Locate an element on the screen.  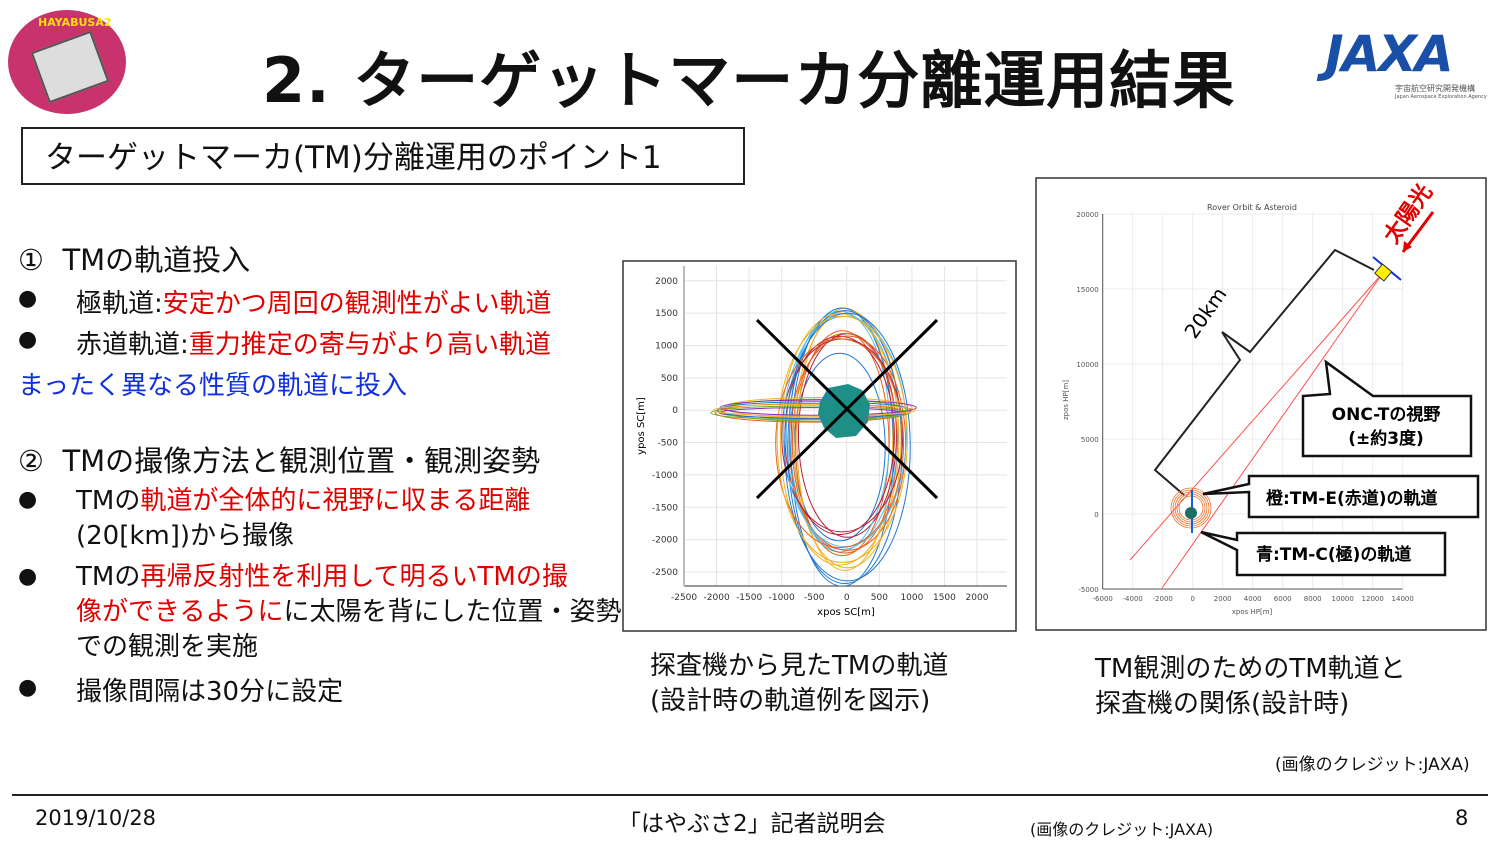
list-item: 極軌道:安定かつ周回の観測性がよい軌道 is located at coordinates (313, 301).